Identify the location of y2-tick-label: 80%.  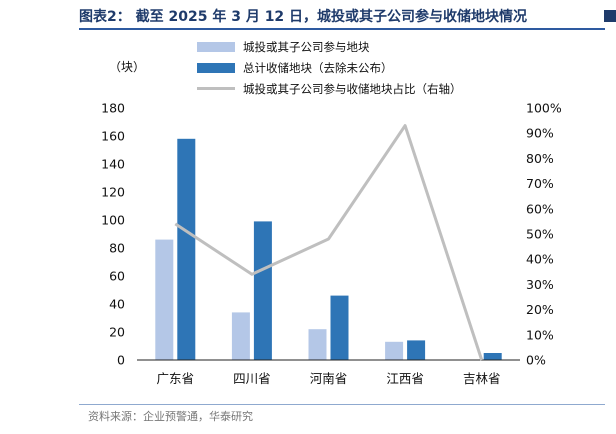
(540, 158).